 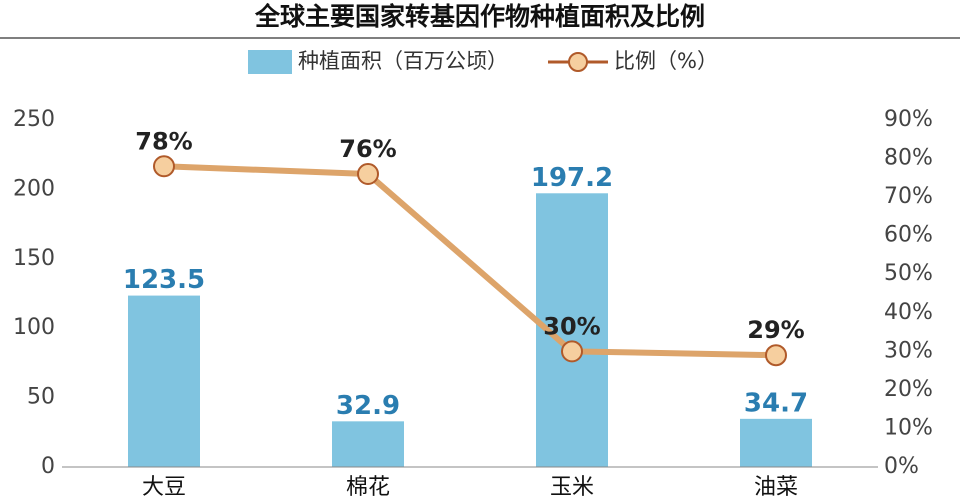 What do you see at coordinates (164, 280) in the screenshot?
I see `bar-value-label: 123.5` at bounding box center [164, 280].